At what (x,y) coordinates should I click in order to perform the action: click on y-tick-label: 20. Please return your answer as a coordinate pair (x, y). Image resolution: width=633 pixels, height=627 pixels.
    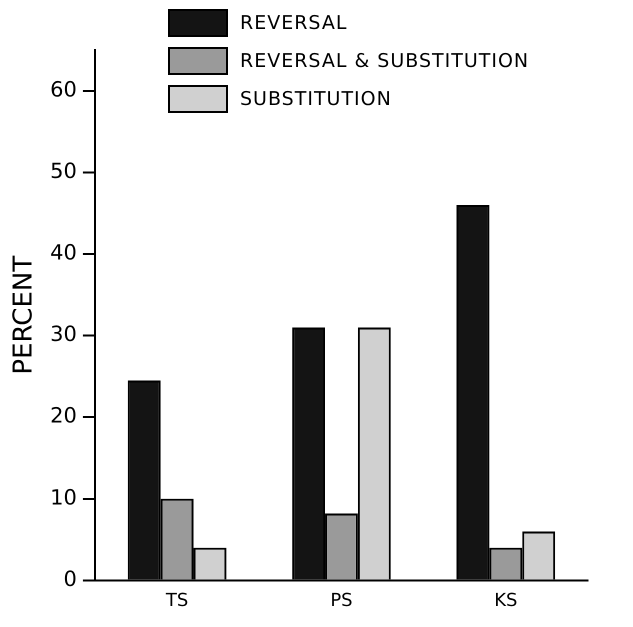
    Looking at the image, I should click on (63, 416).